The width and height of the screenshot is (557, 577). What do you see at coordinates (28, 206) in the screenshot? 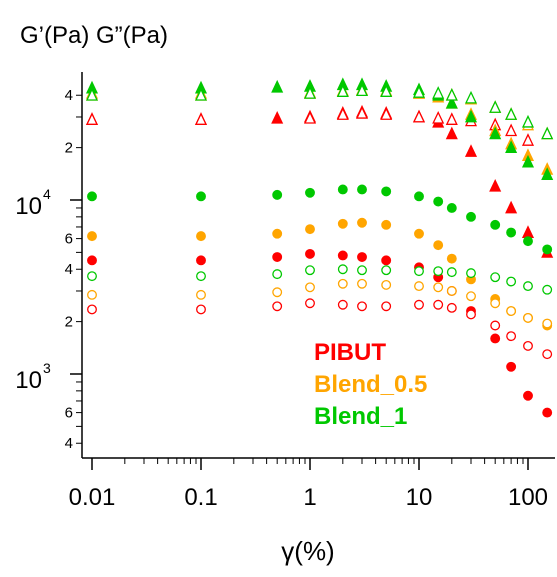
I see `y-tick-label: 10` at bounding box center [28, 206].